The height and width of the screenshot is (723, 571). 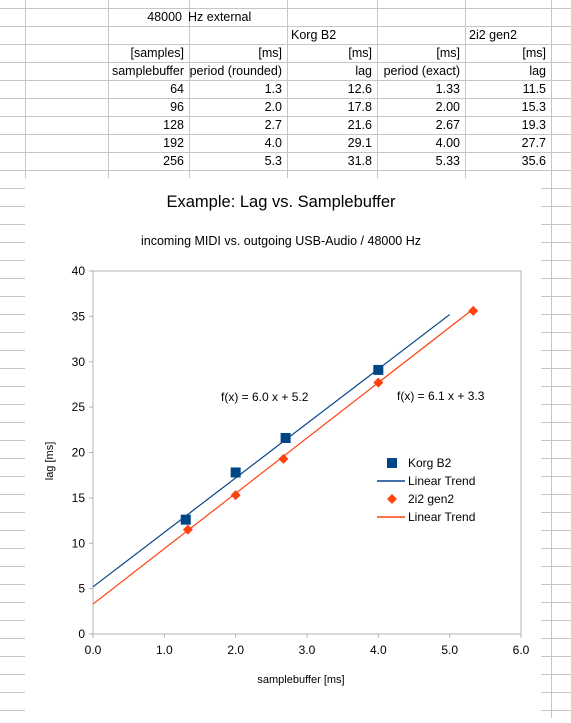 What do you see at coordinates (281, 202) in the screenshot?
I see `chart-title: Example: Lag vs. Samplebuffer` at bounding box center [281, 202].